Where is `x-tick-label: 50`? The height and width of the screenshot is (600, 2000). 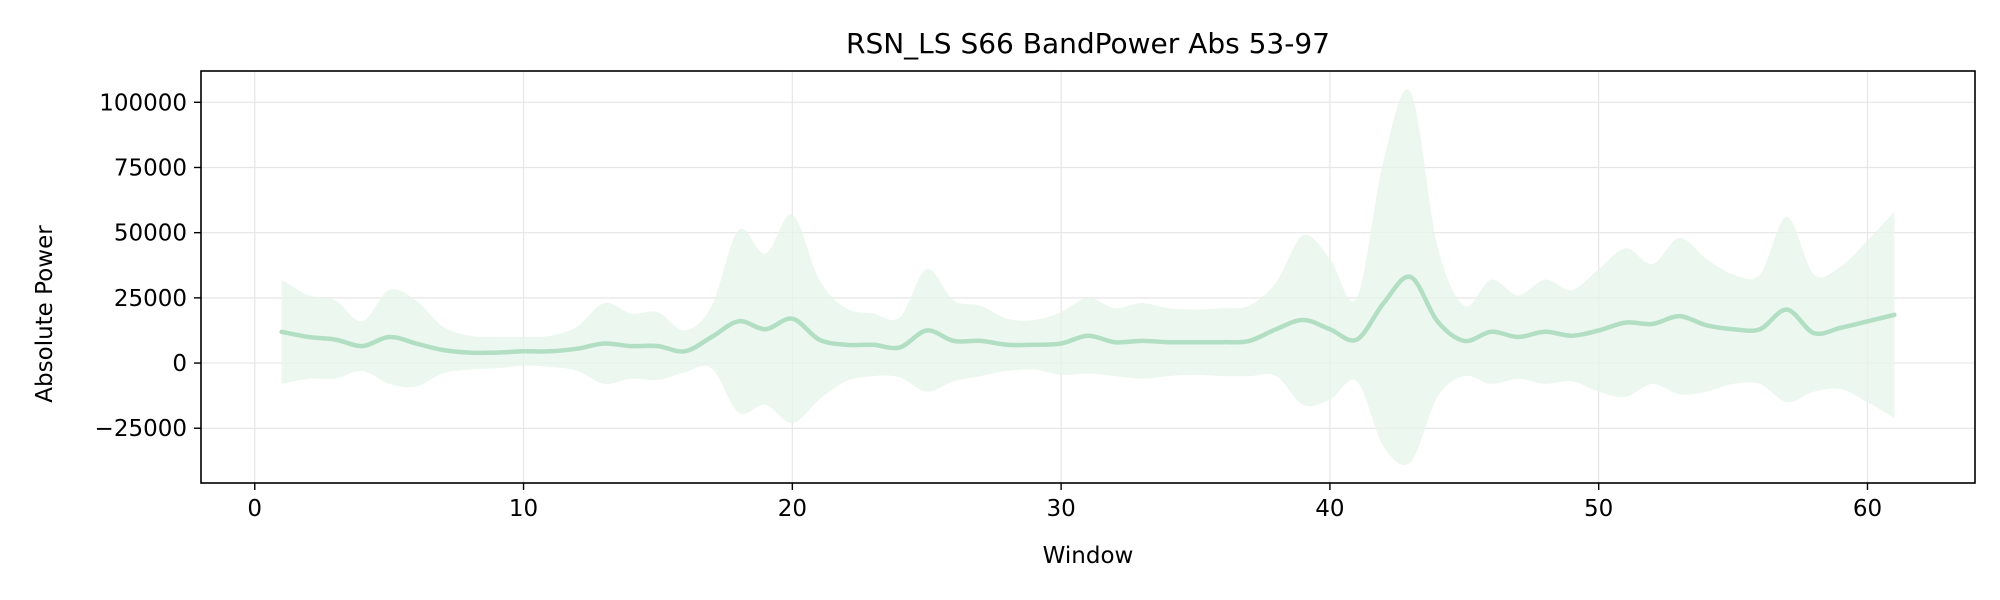 x-tick-label: 50 is located at coordinates (1598, 509).